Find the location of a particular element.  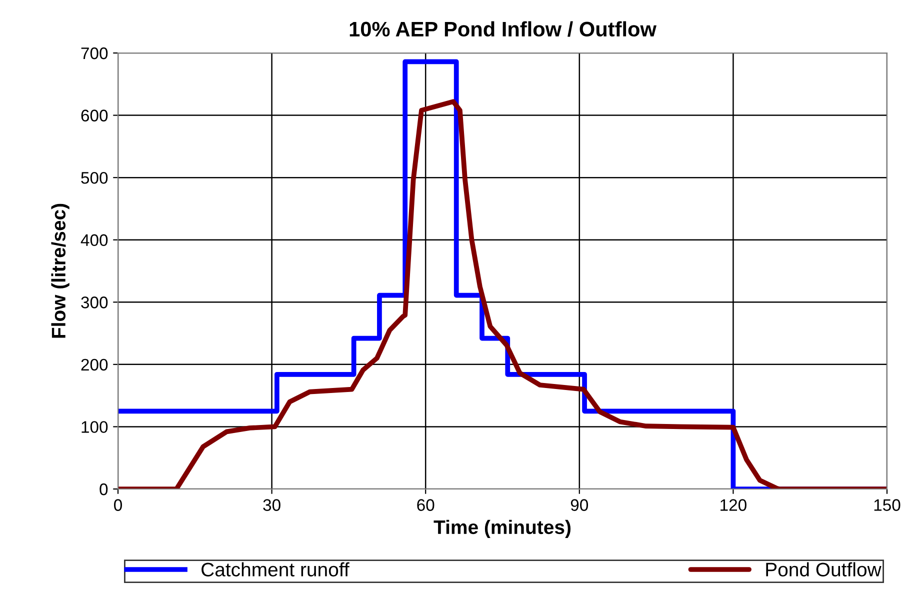

y-tick-label: 600 is located at coordinates (94, 116).